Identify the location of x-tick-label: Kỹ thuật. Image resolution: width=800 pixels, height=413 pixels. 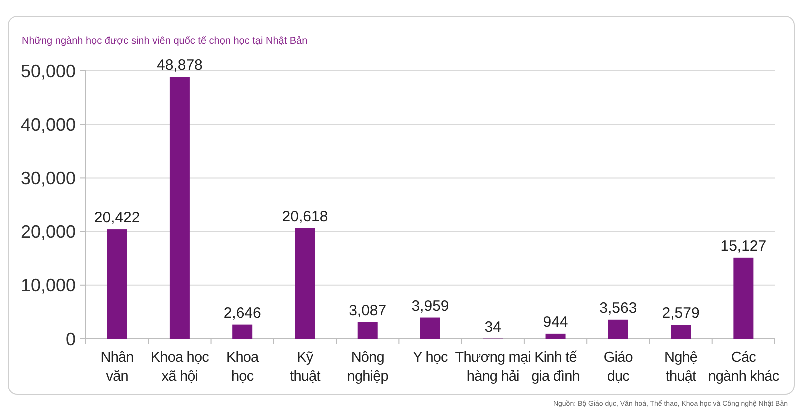
(305, 367).